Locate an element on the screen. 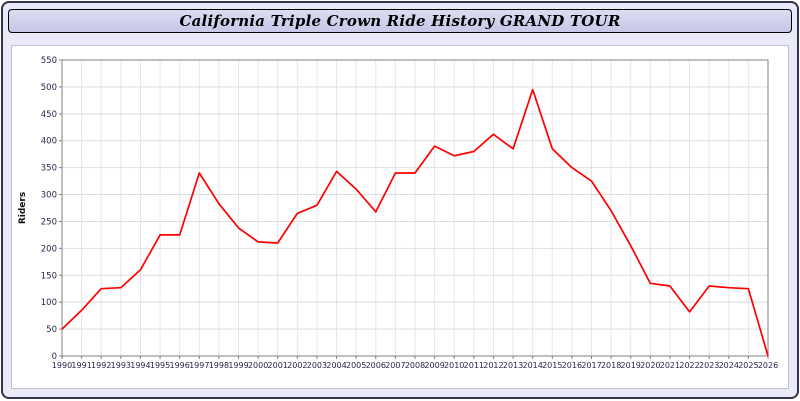  y-tick-label: 200 is located at coordinates (49, 249).